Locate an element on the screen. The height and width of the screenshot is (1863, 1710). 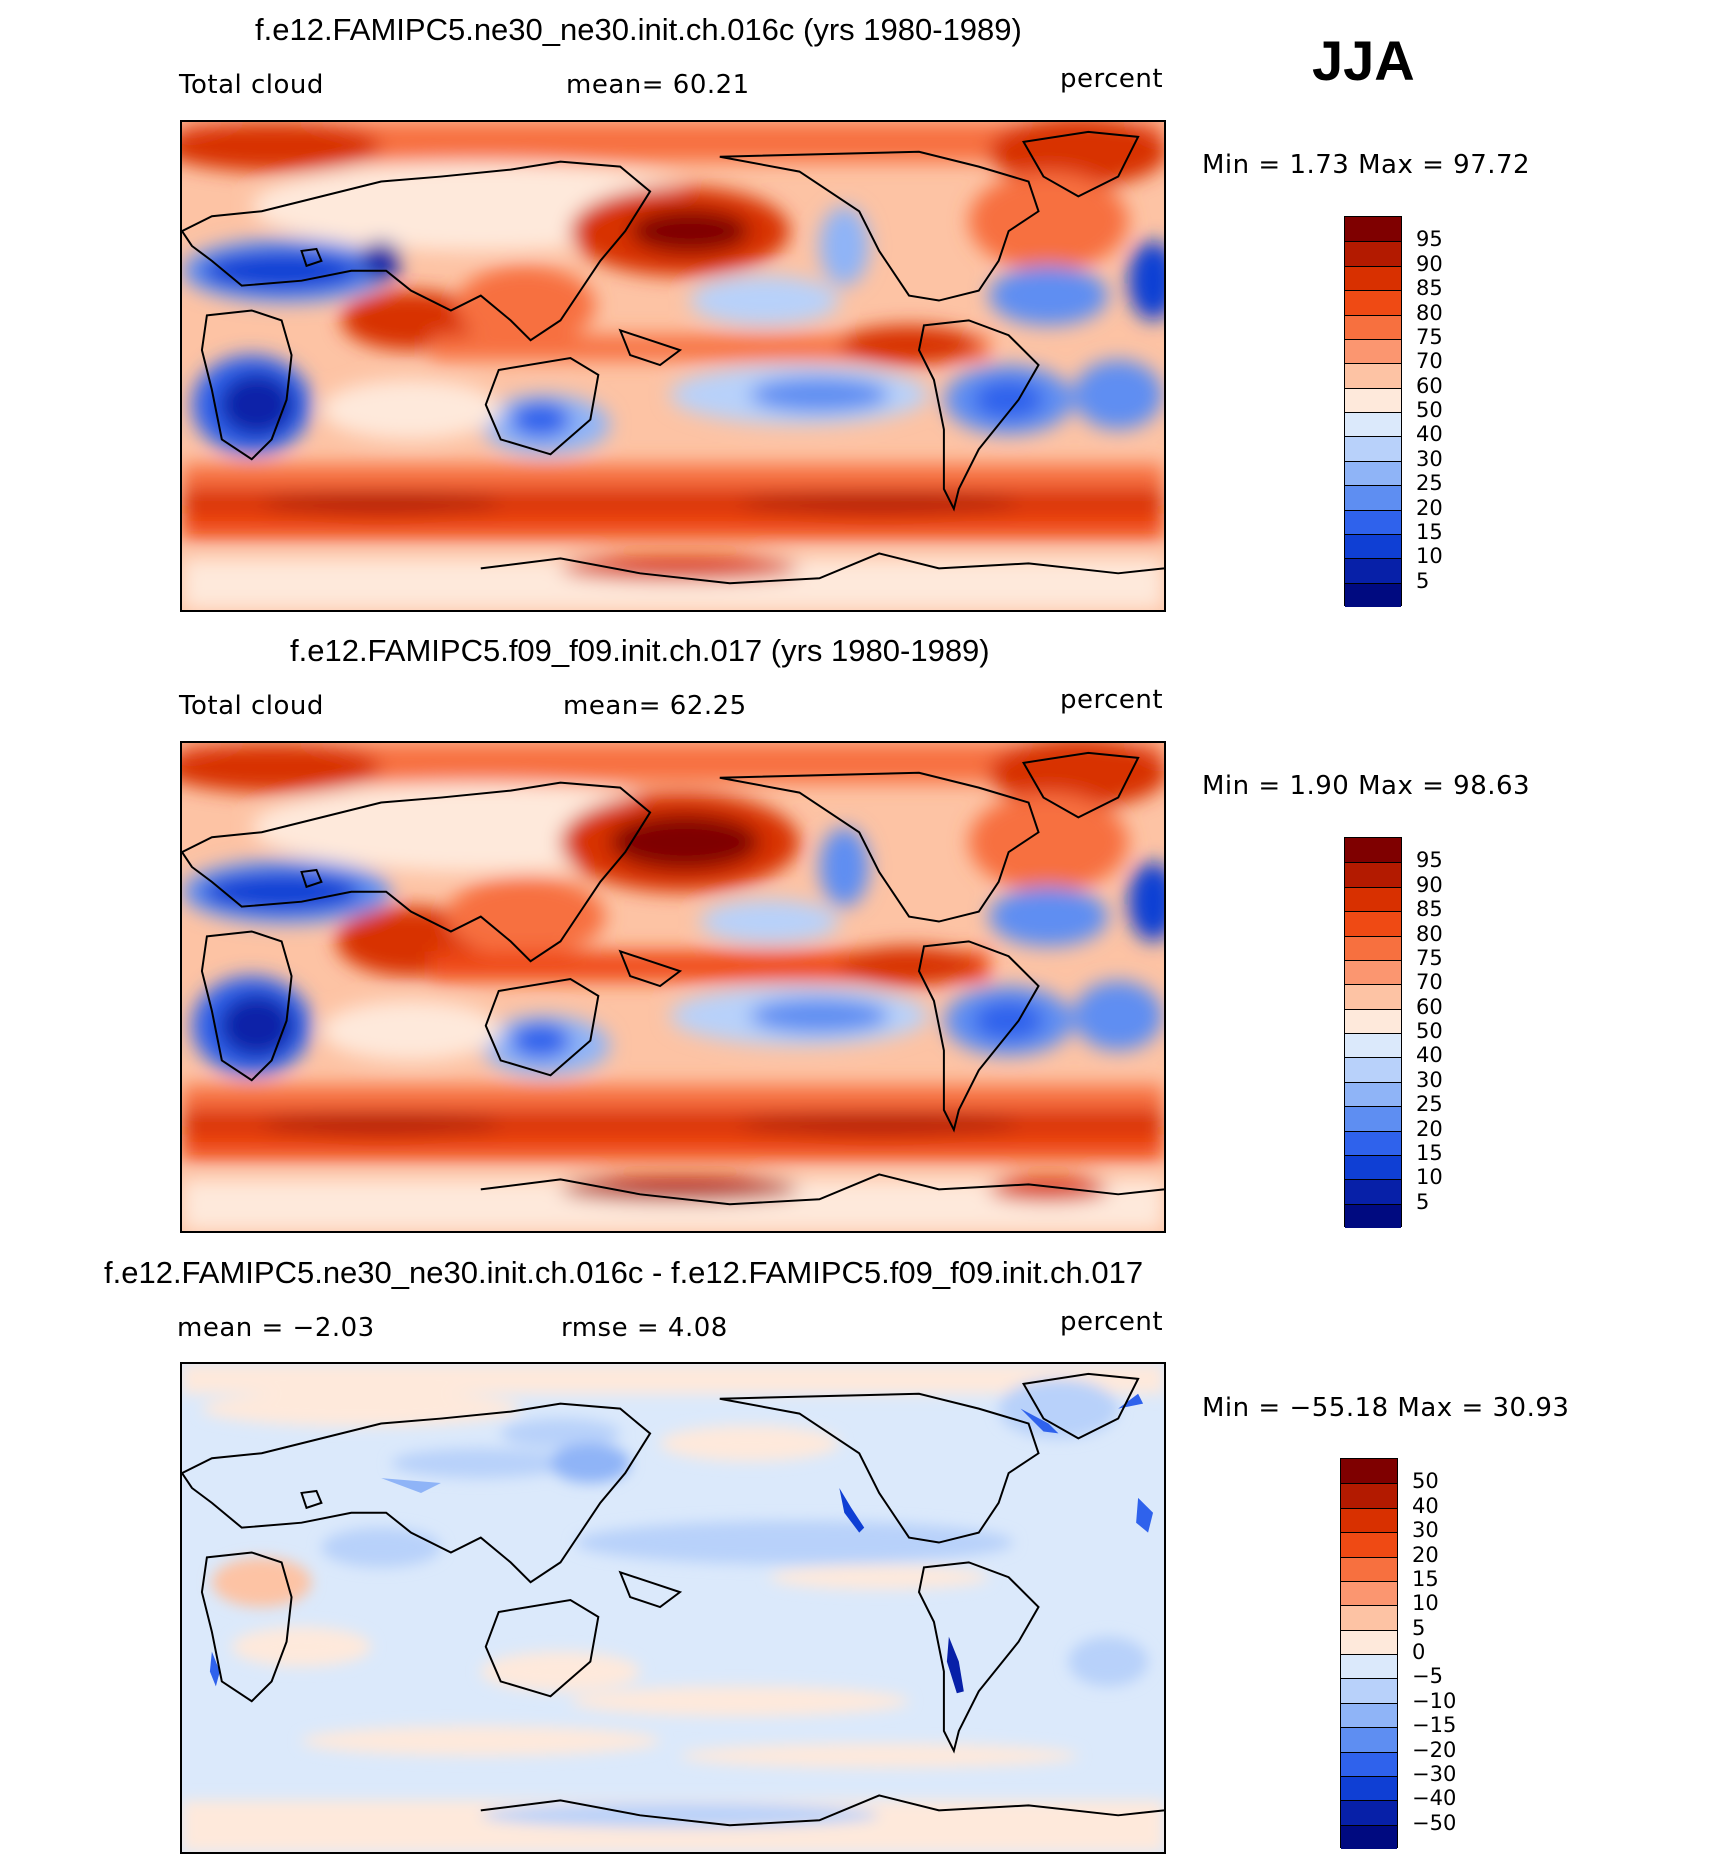
colorbar-tick-label: −5 is located at coordinates (1427, 1676).